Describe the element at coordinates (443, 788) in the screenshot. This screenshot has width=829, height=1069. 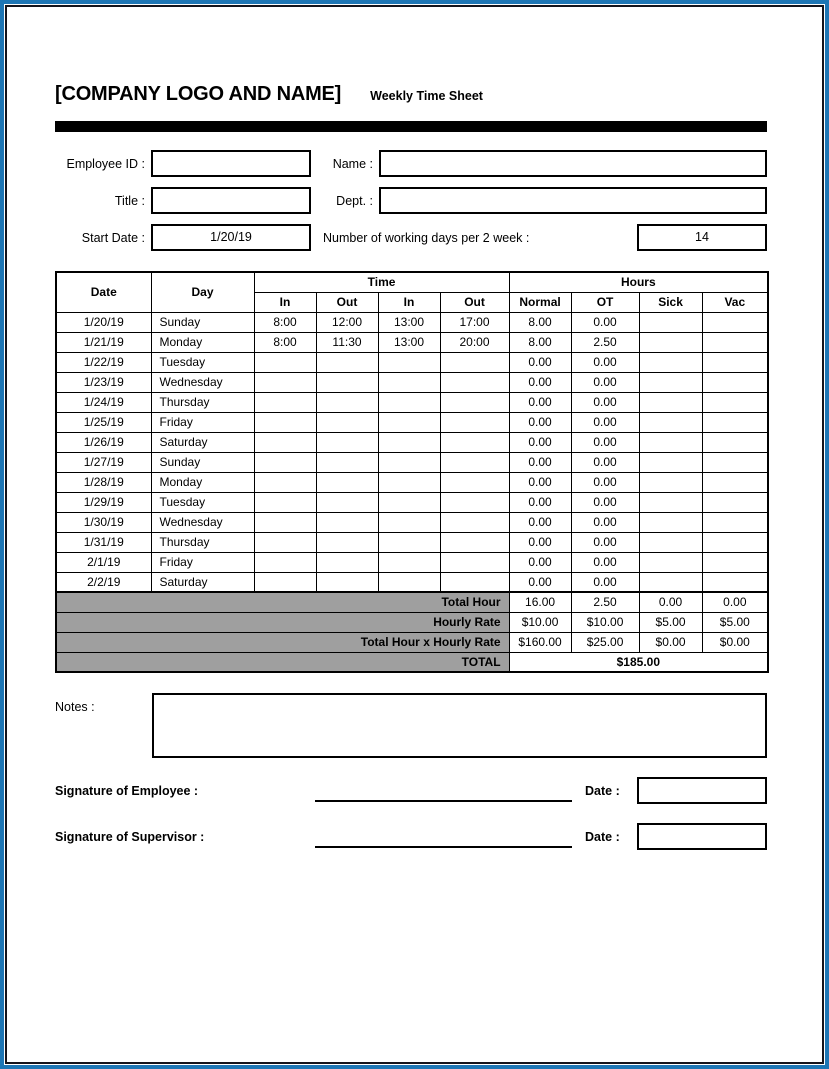
I see `signature-employee-line` at that location.